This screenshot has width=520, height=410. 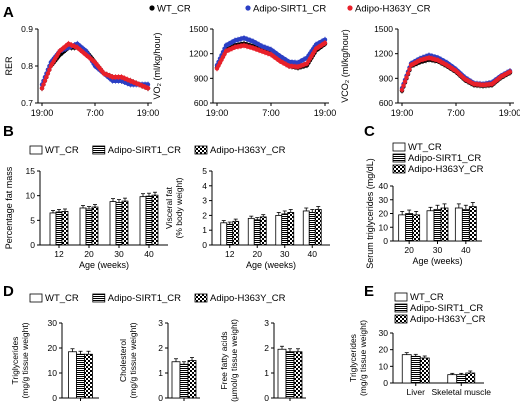 I want to click on y-axis-label: RER, so click(x=9, y=66).